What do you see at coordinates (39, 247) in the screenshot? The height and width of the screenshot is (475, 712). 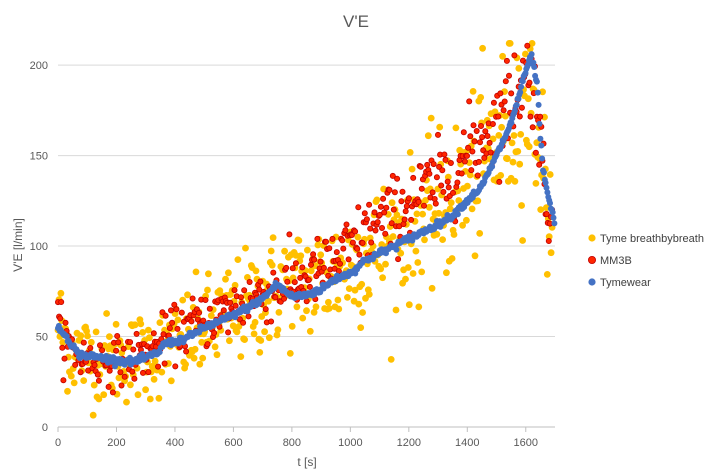 I see `y-tick-label: 100` at bounding box center [39, 247].